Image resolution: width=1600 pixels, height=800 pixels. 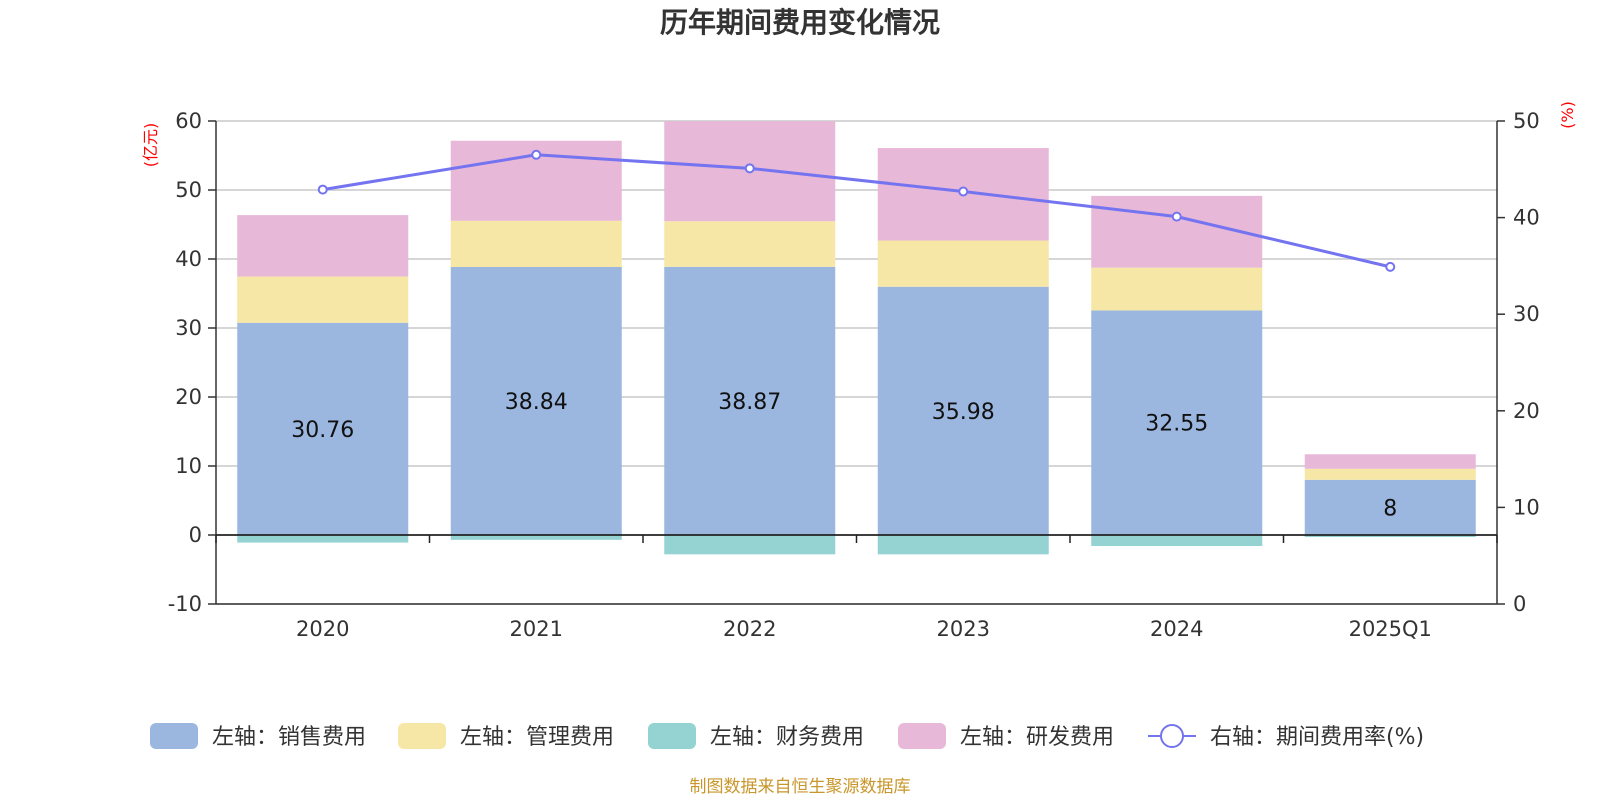 What do you see at coordinates (322, 629) in the screenshot?
I see `x-axis-tick-label: 2020` at bounding box center [322, 629].